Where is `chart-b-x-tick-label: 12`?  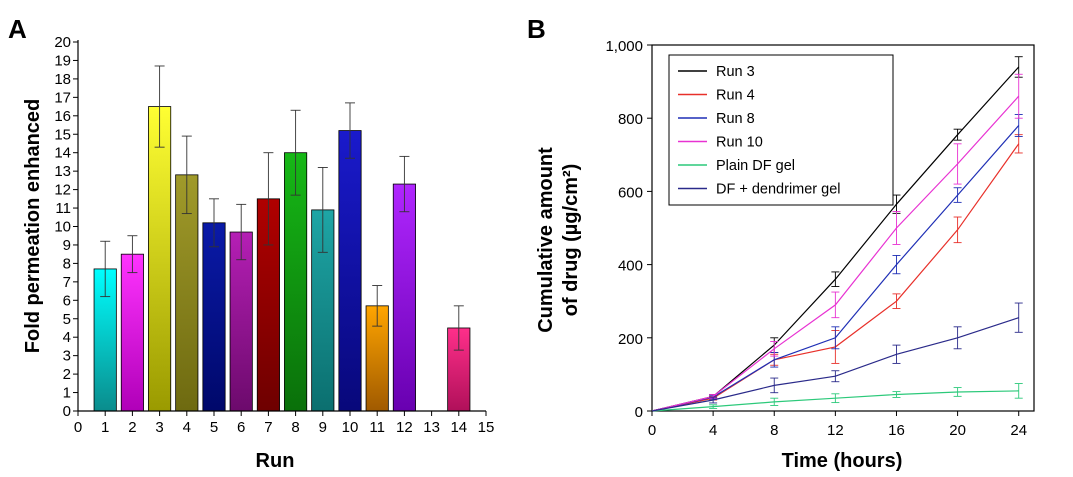
chart-b-x-tick-label: 12 is located at coordinates (835, 430).